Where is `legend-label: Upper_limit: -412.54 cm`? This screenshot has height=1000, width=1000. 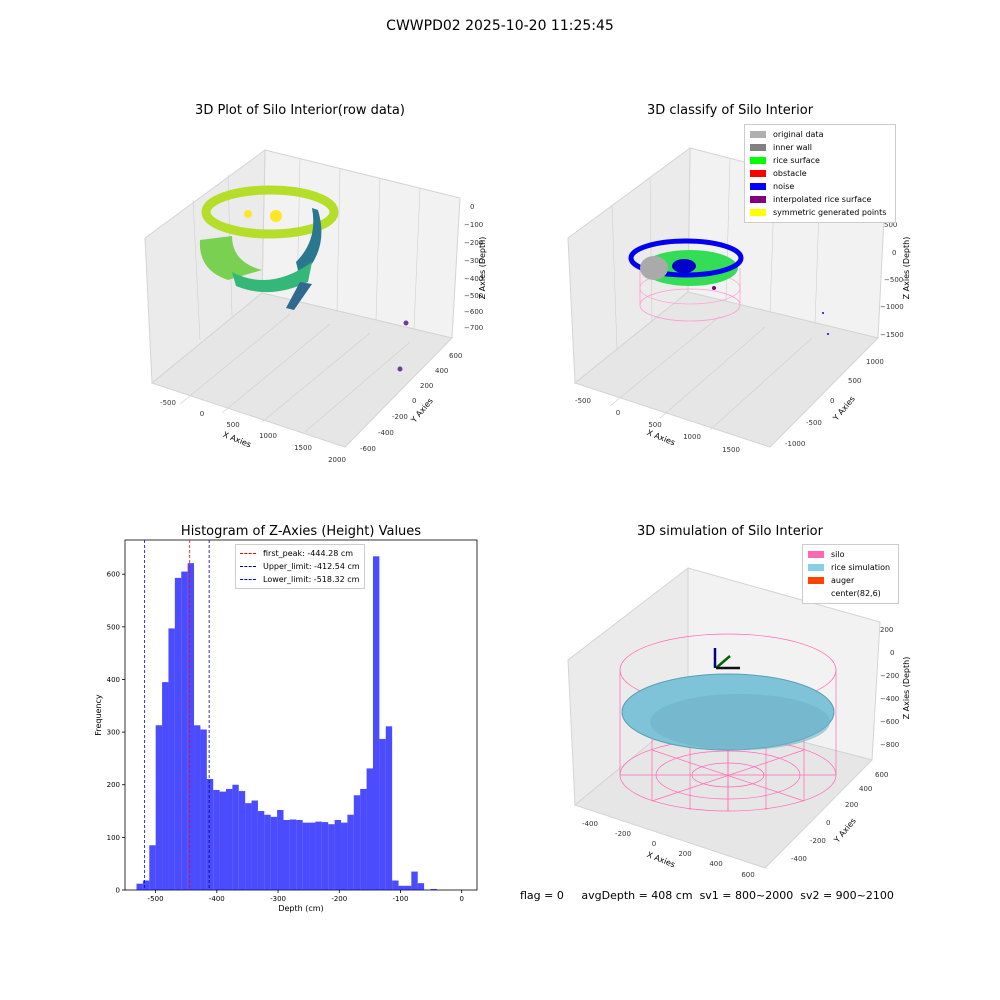 legend-label: Upper_limit: -412.54 cm is located at coordinates (311, 566).